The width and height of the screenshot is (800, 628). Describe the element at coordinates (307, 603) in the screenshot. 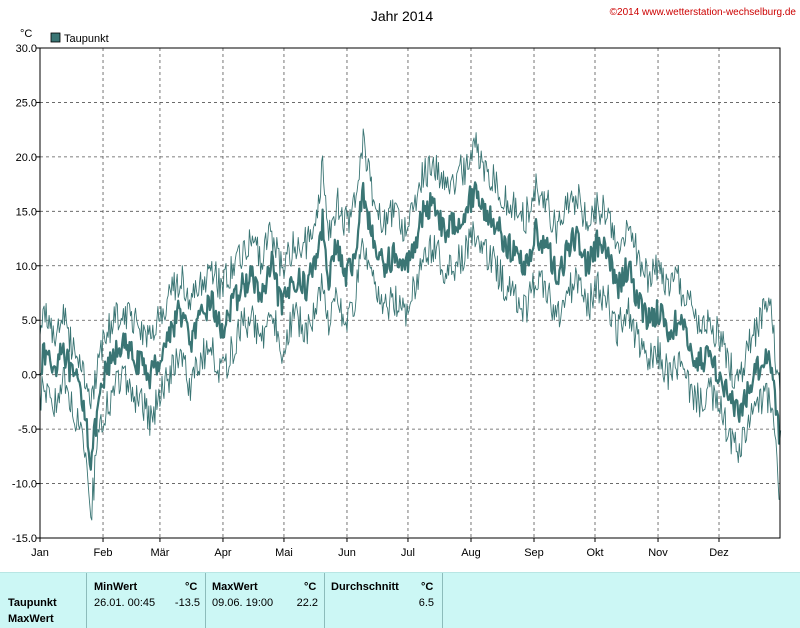

I see `max-value: 22.2` at that location.